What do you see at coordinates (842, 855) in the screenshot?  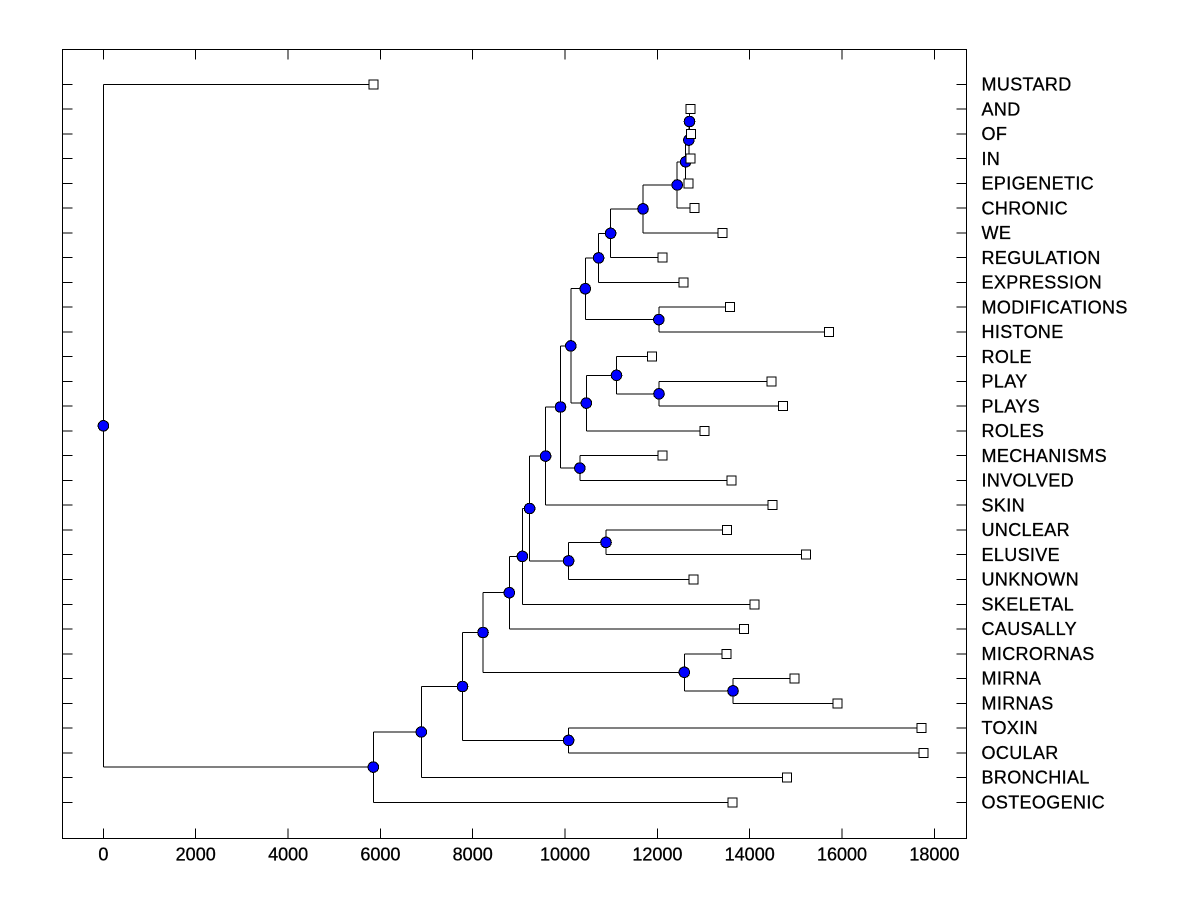 I see `svg-text: 16000` at bounding box center [842, 855].